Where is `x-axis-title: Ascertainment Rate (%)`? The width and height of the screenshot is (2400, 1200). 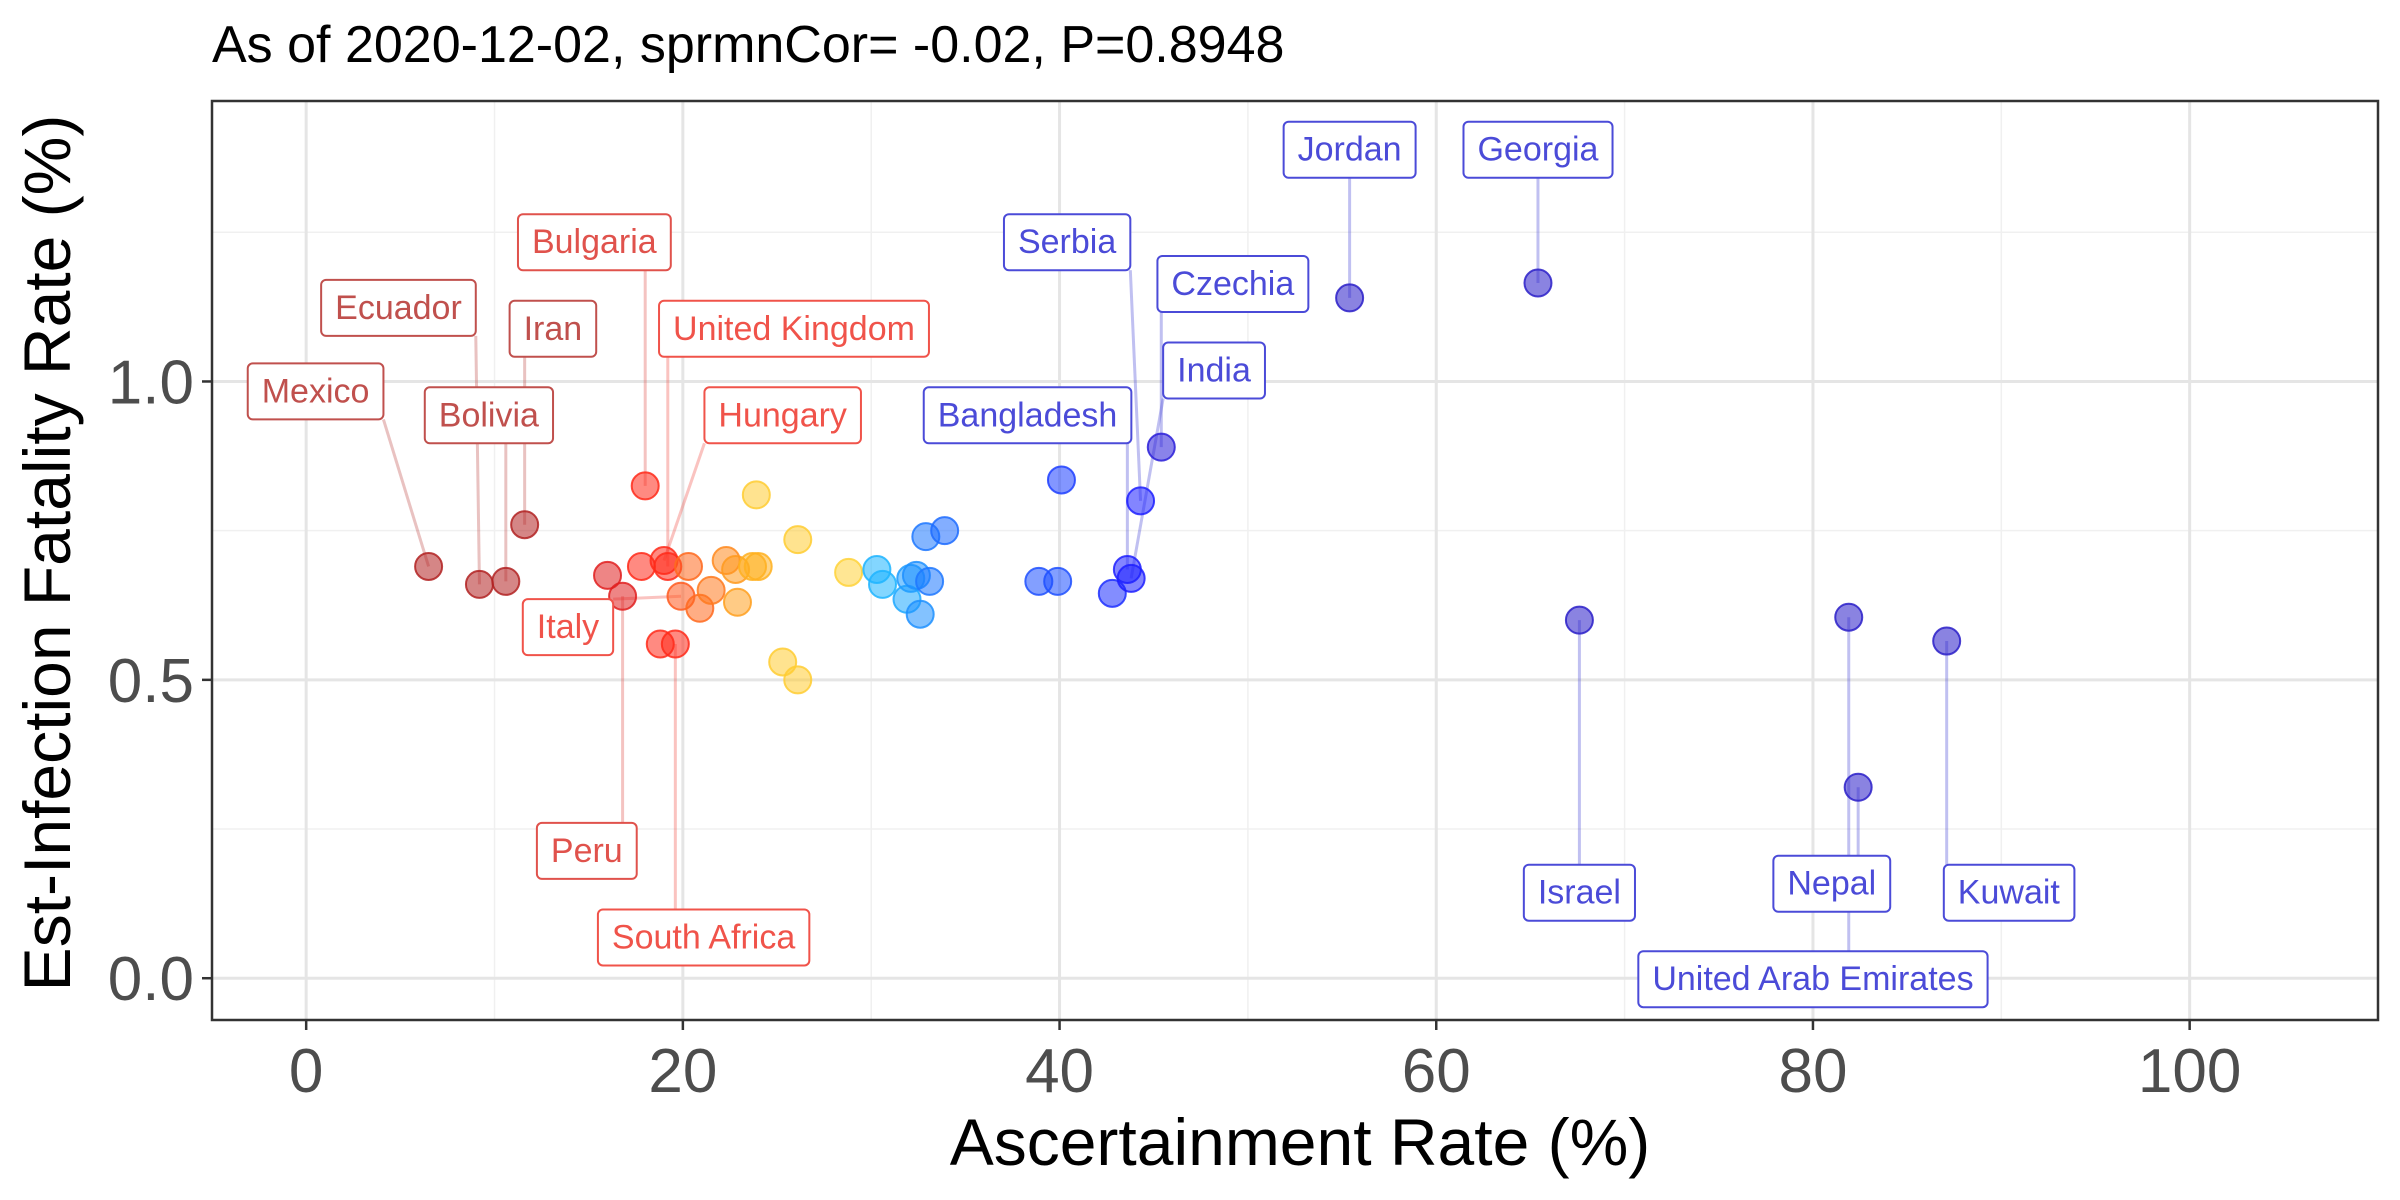
x-axis-title: Ascertainment Rate (%) is located at coordinates (1300, 1142).